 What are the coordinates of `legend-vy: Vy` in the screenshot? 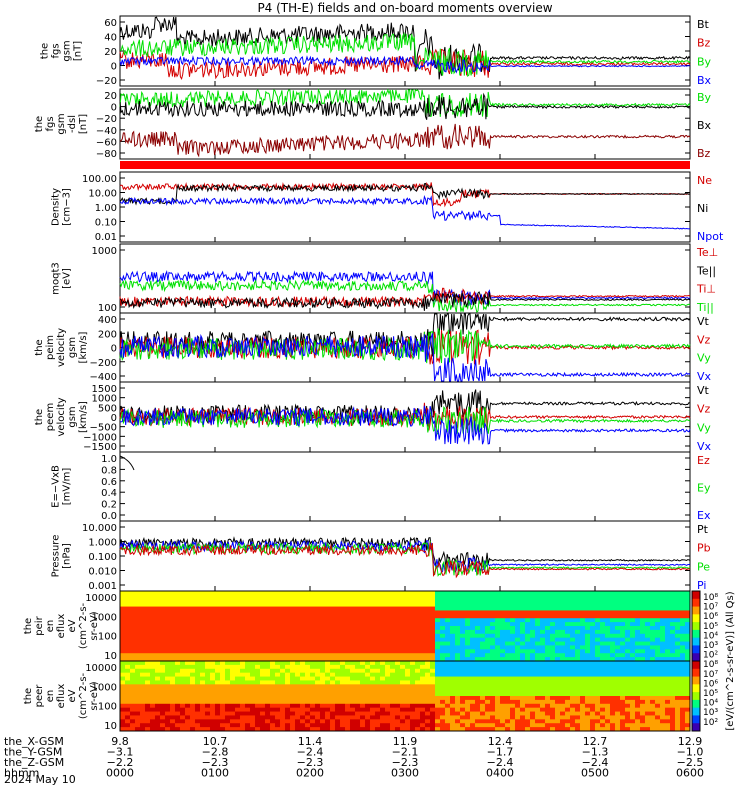 It's located at (704, 358).